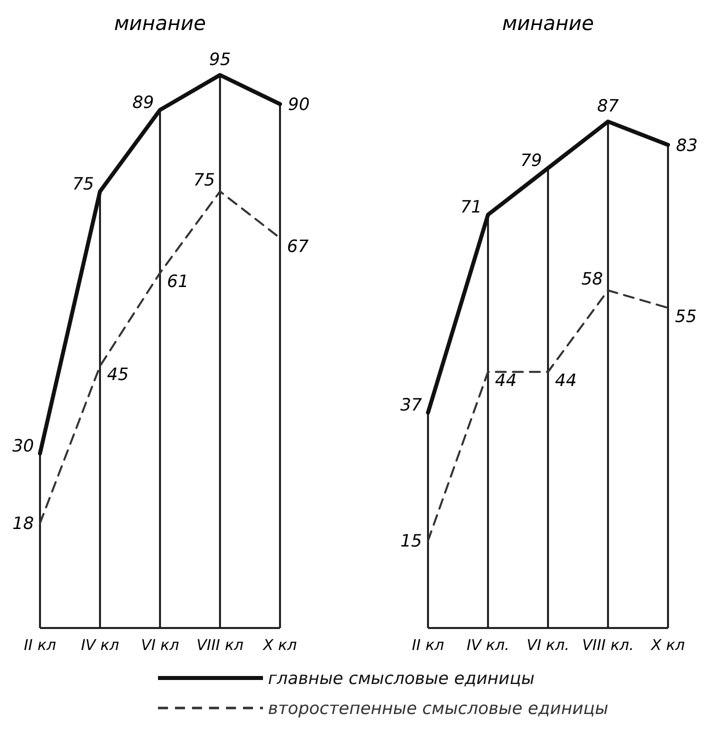 This screenshot has height=748, width=712. Describe the element at coordinates (220, 60) in the screenshot. I see `data-label: 95` at that location.